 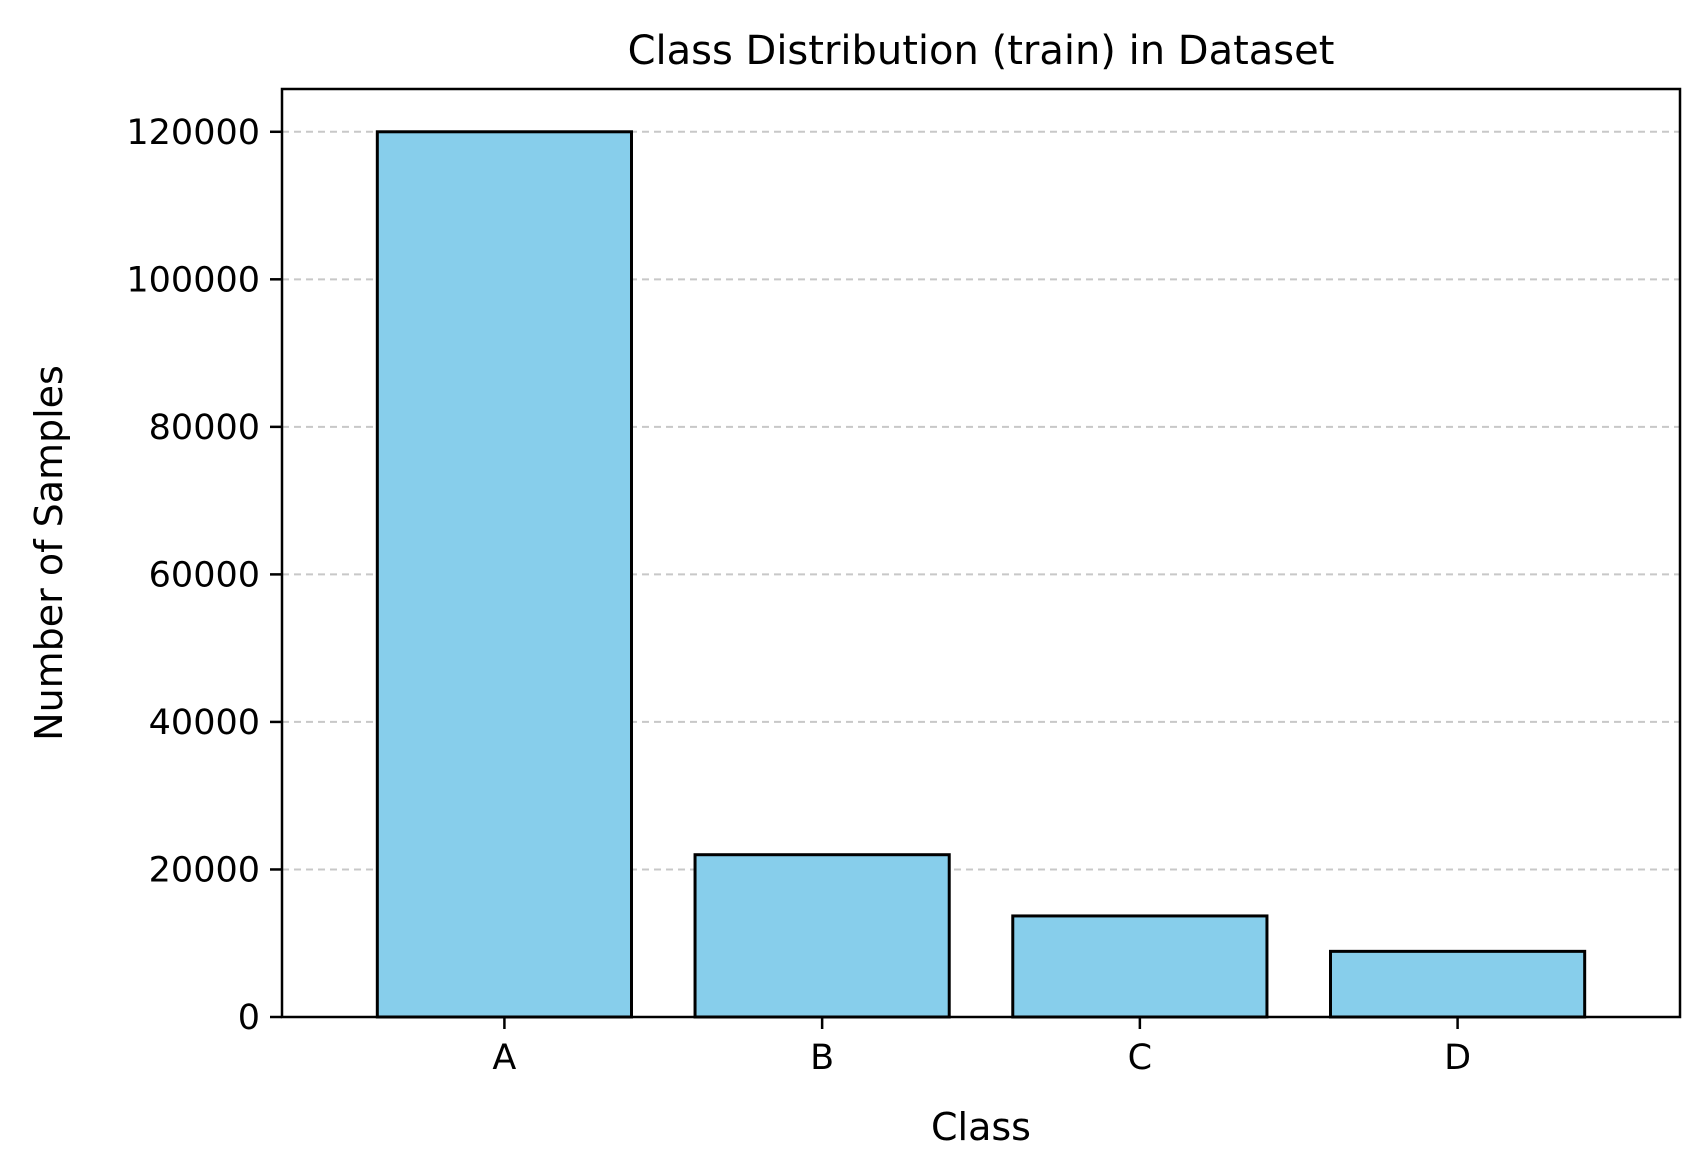 I want to click on y-tick-label: 100000, so click(x=193, y=280).